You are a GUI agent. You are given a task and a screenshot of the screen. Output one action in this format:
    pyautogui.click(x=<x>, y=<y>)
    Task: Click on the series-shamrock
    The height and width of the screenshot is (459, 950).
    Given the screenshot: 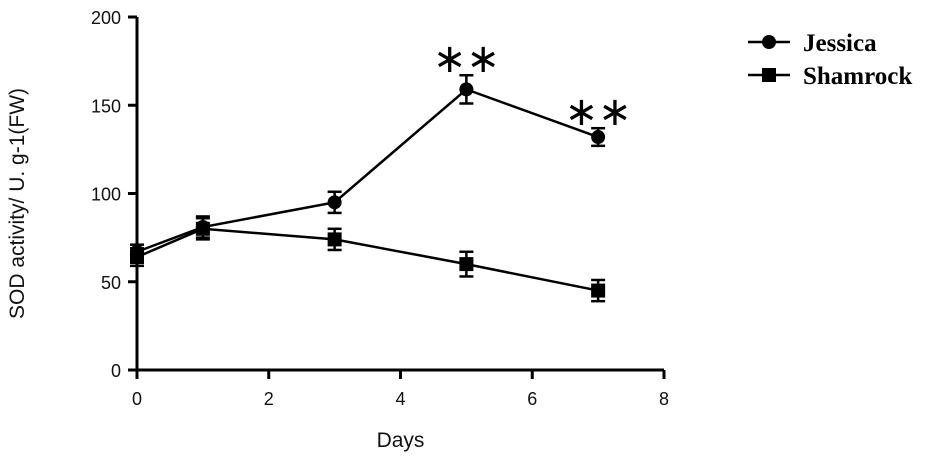 What is the action you would take?
    pyautogui.click(x=368, y=259)
    